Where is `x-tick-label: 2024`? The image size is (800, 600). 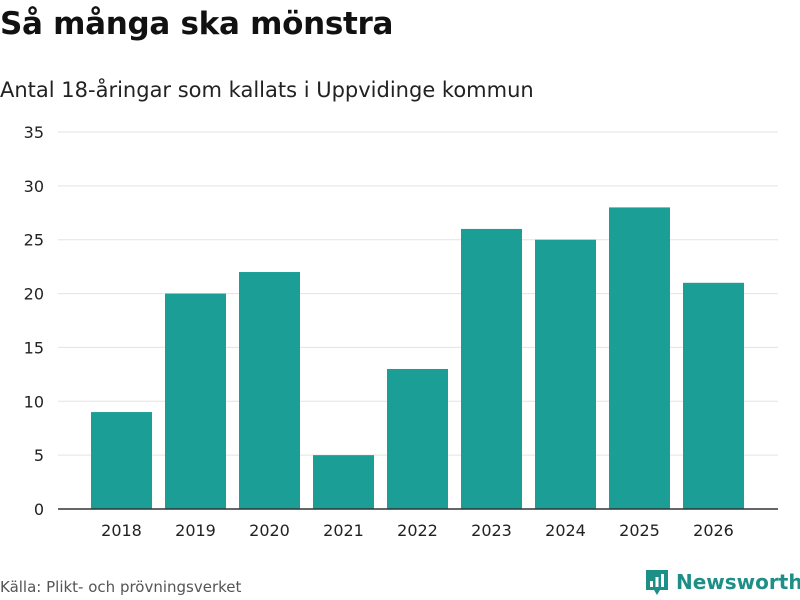
x-tick-label: 2024 is located at coordinates (565, 530).